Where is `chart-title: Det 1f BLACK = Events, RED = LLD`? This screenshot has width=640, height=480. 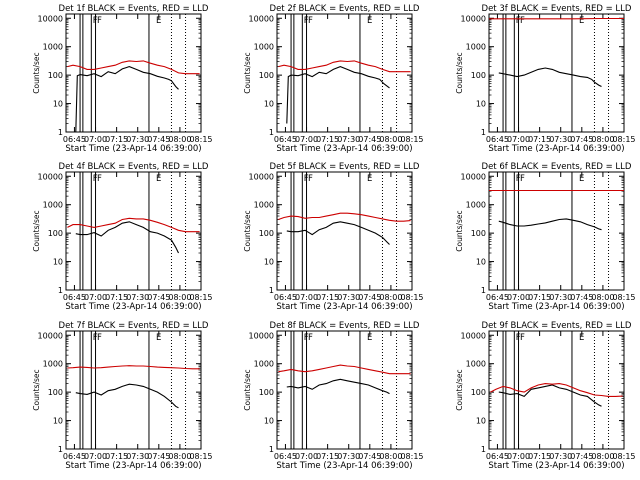 chart-title: Det 1f BLACK = Events, RED = LLD is located at coordinates (134, 9).